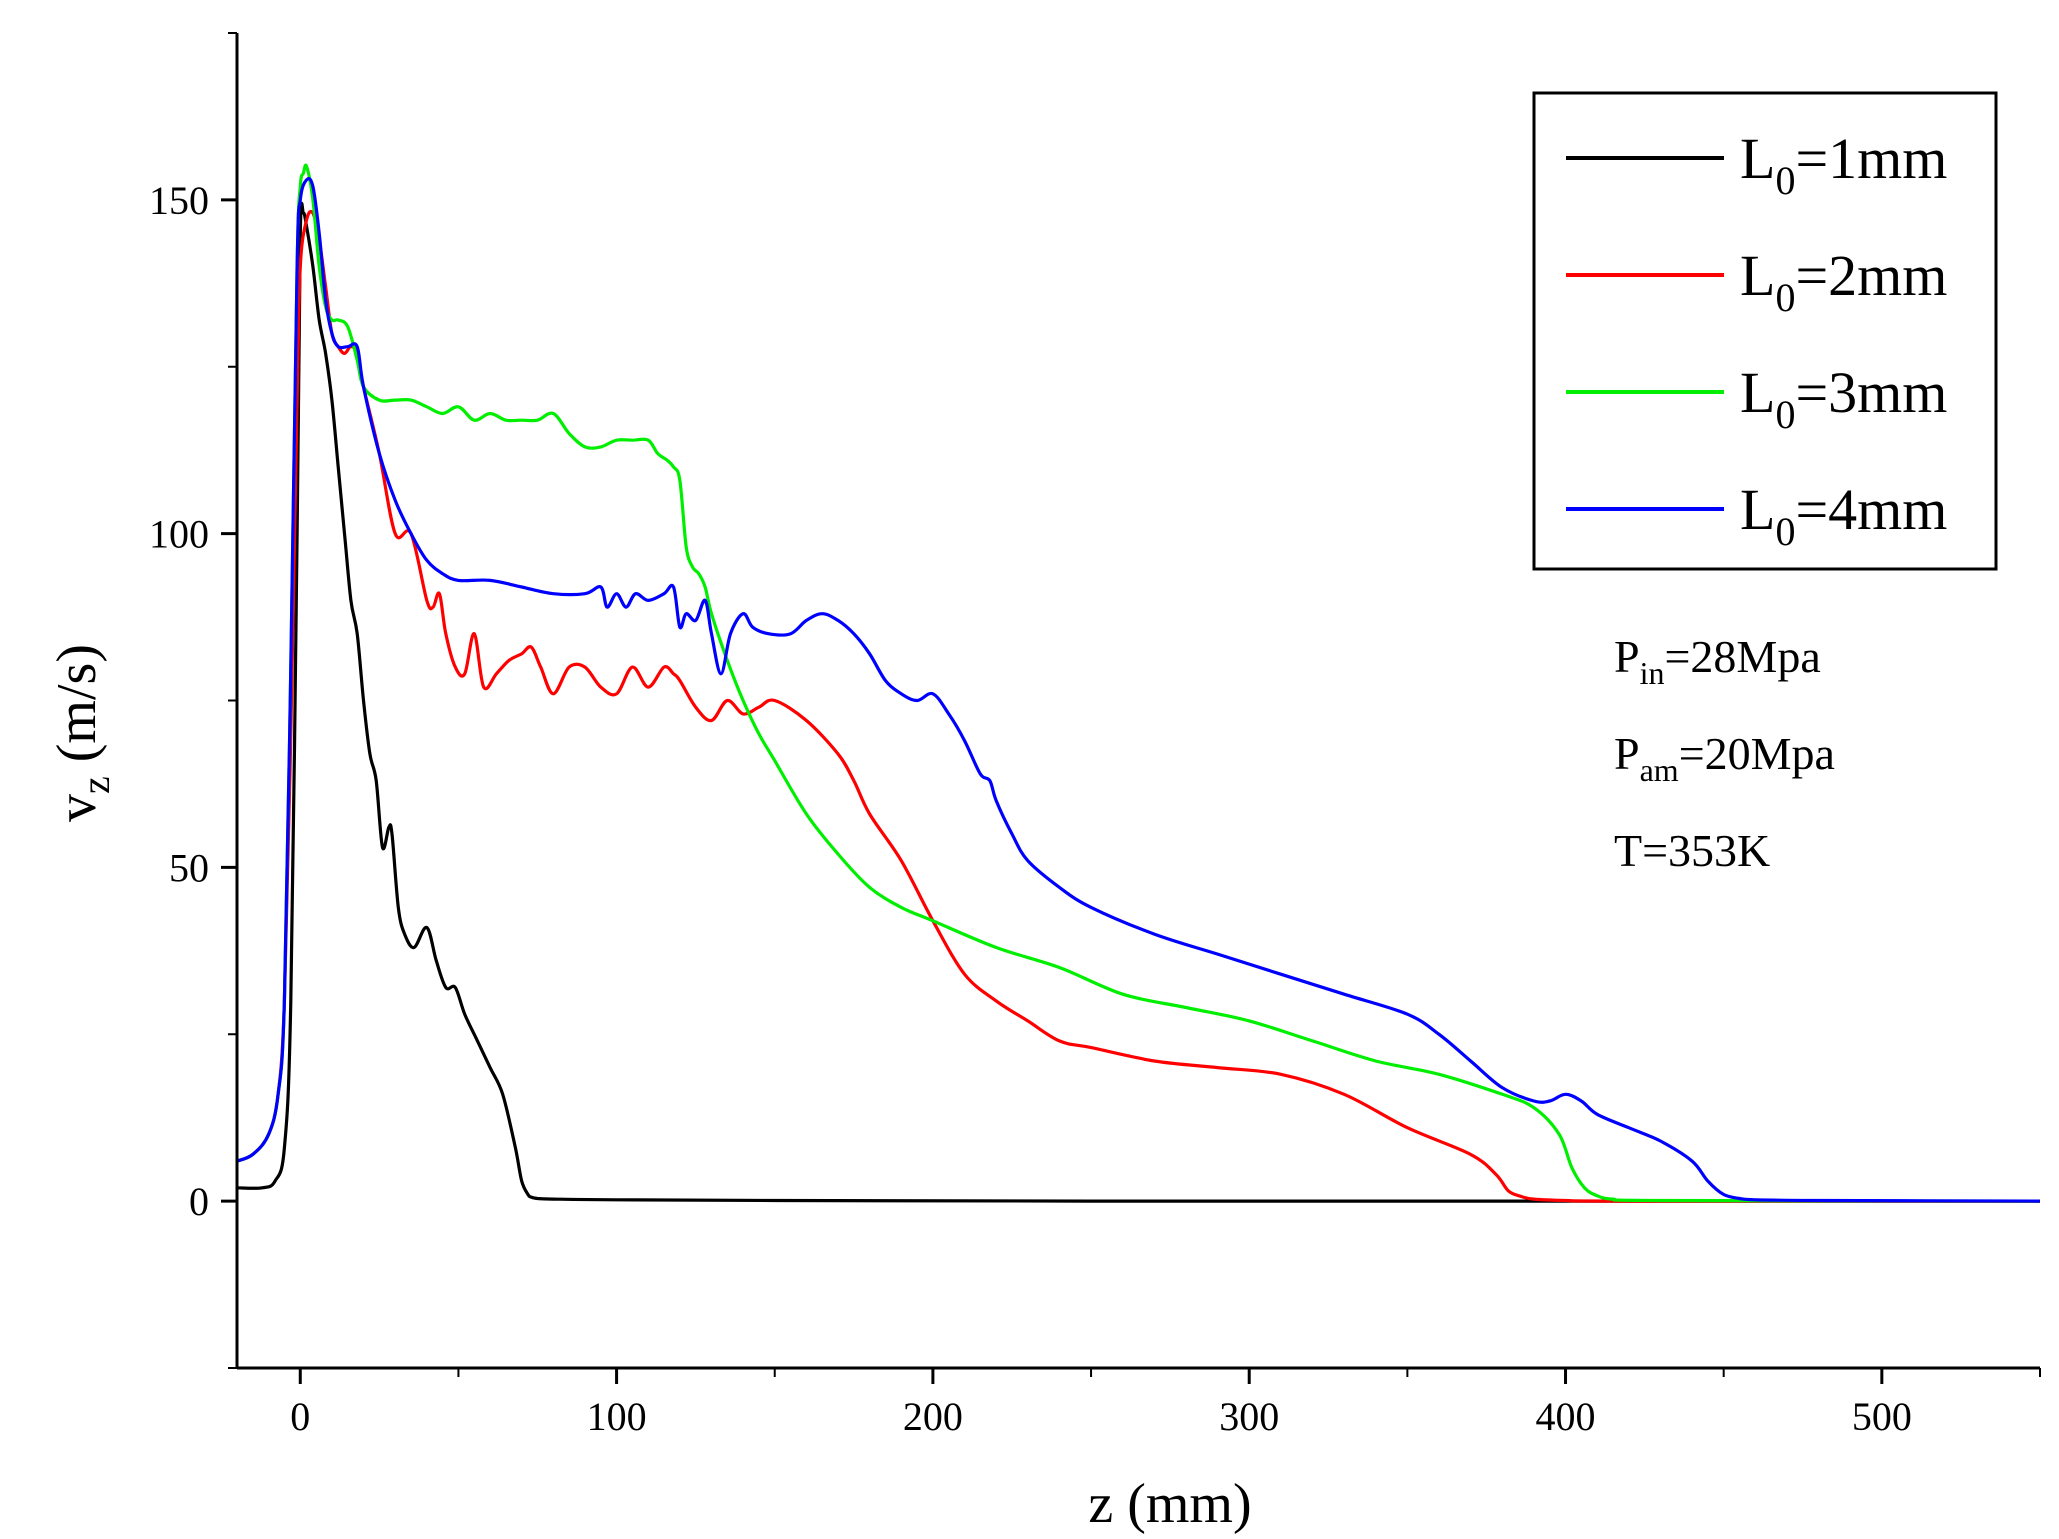 The height and width of the screenshot is (1539, 2059). I want to click on x-tick-label: 0, so click(300, 1416).